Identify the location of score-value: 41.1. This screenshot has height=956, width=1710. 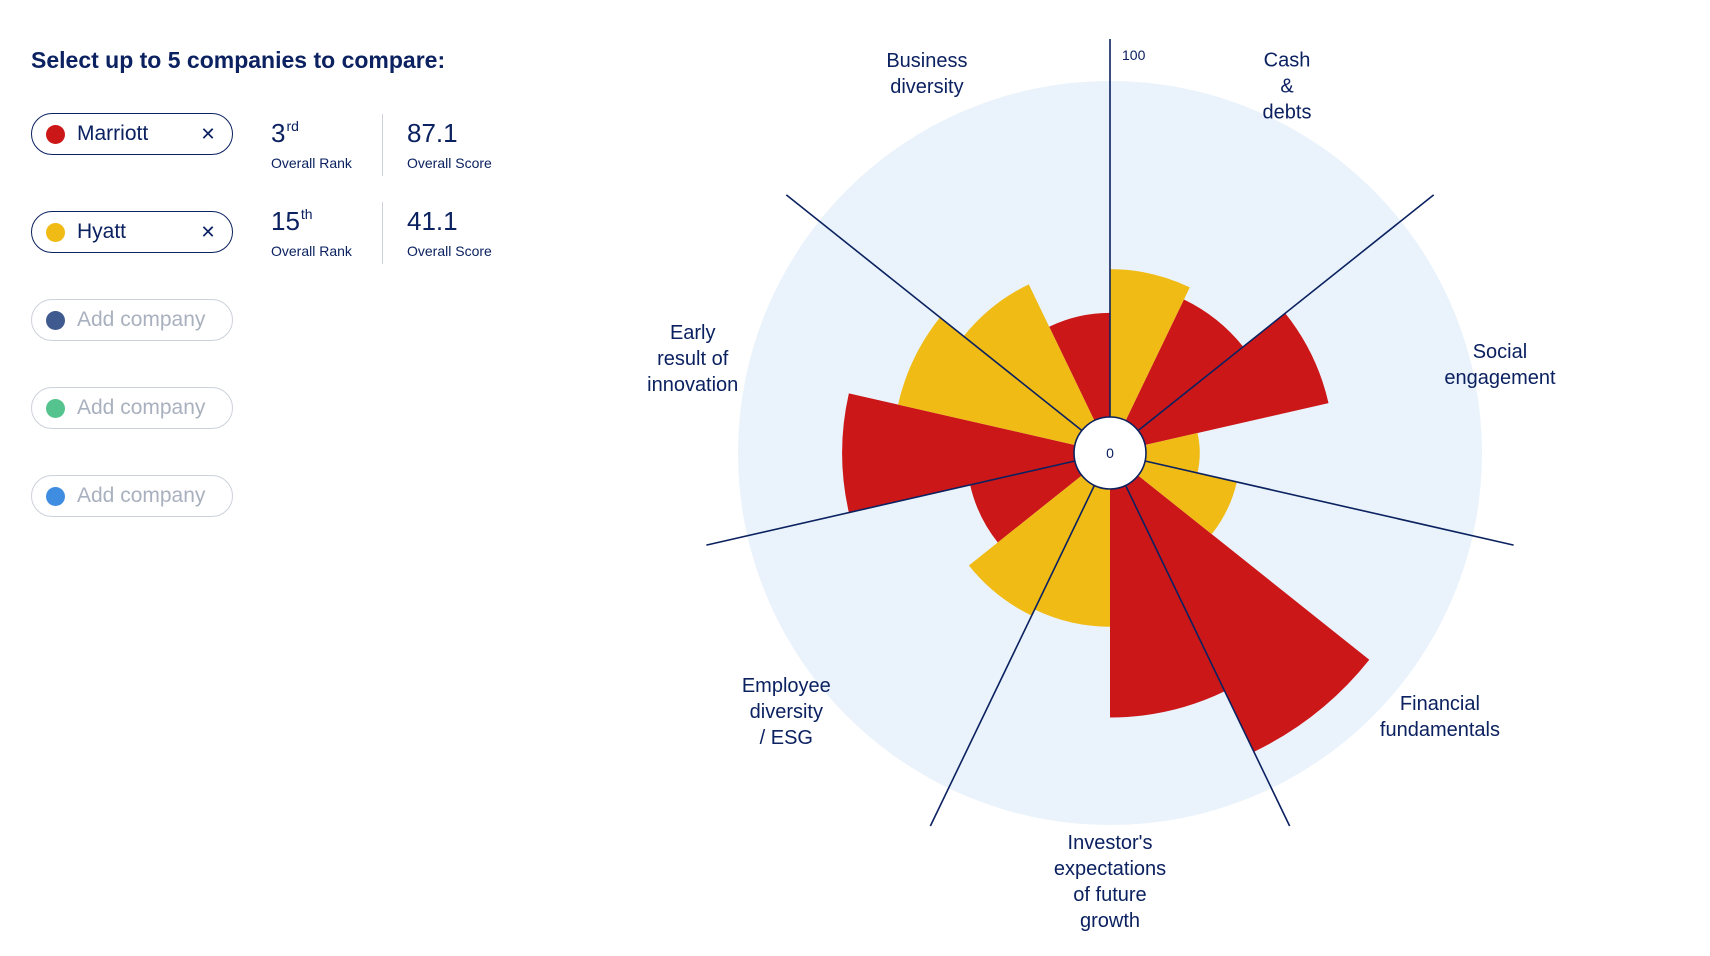
(432, 221).